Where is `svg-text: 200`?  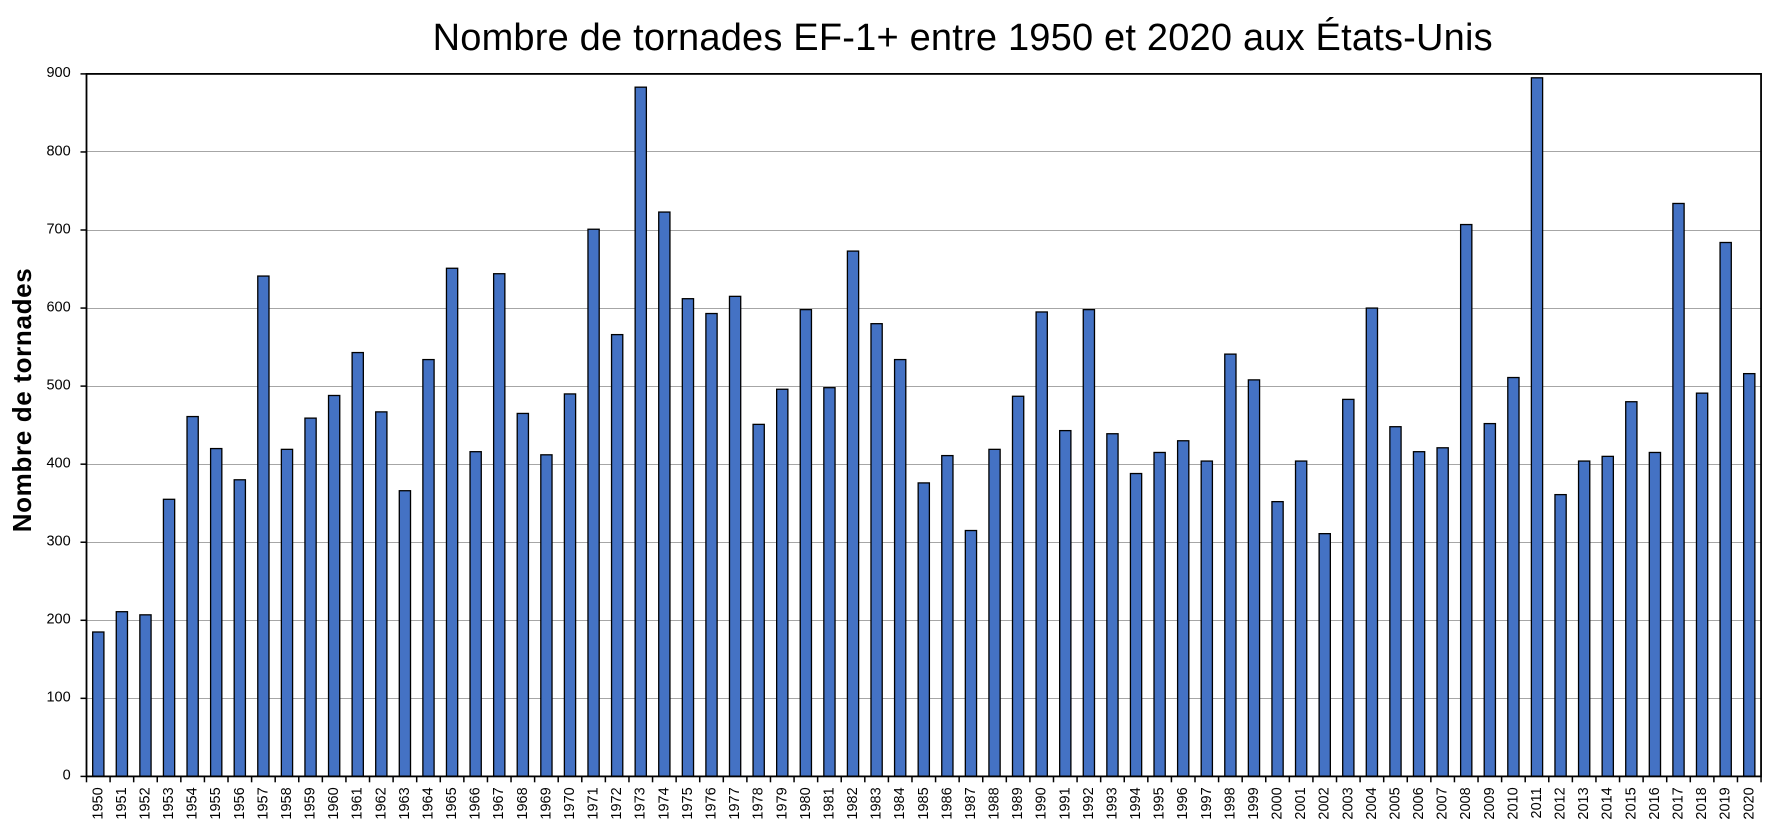 svg-text: 200 is located at coordinates (58, 620).